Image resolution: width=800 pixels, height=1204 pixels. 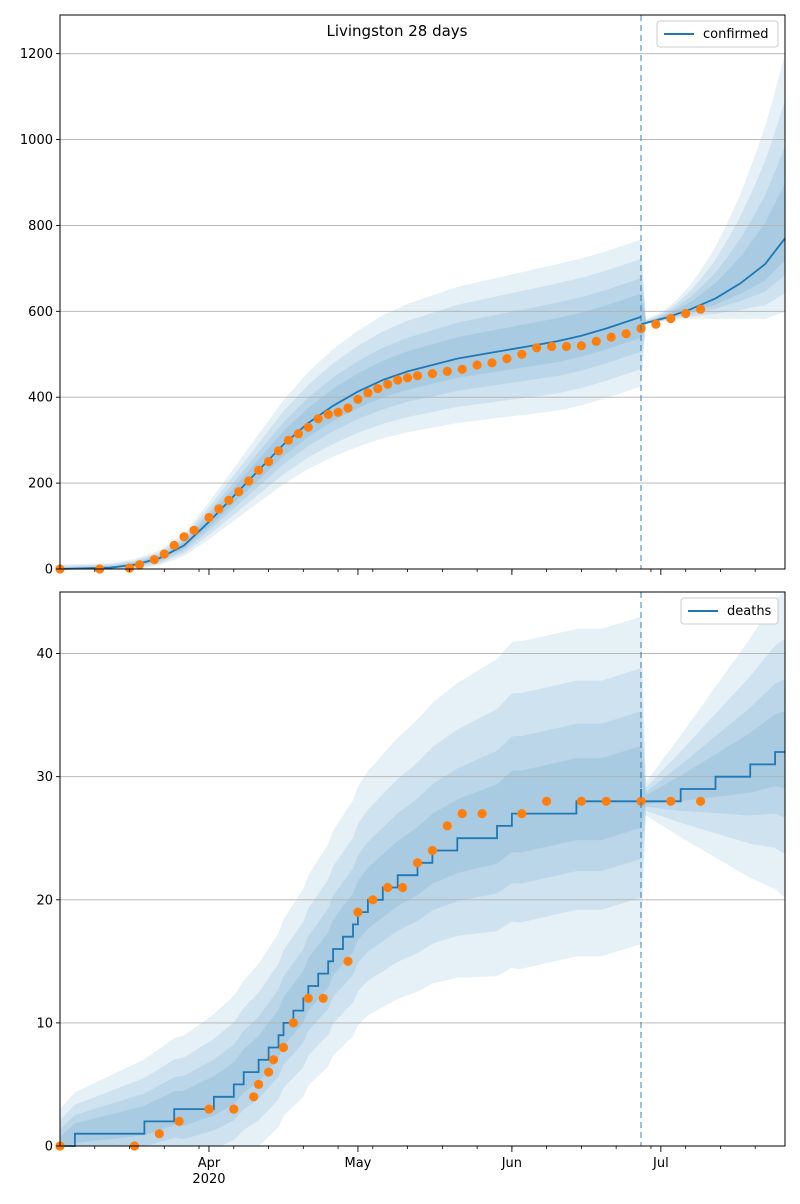 What do you see at coordinates (44, 1023) in the screenshot?
I see `y-tick-label: 10` at bounding box center [44, 1023].